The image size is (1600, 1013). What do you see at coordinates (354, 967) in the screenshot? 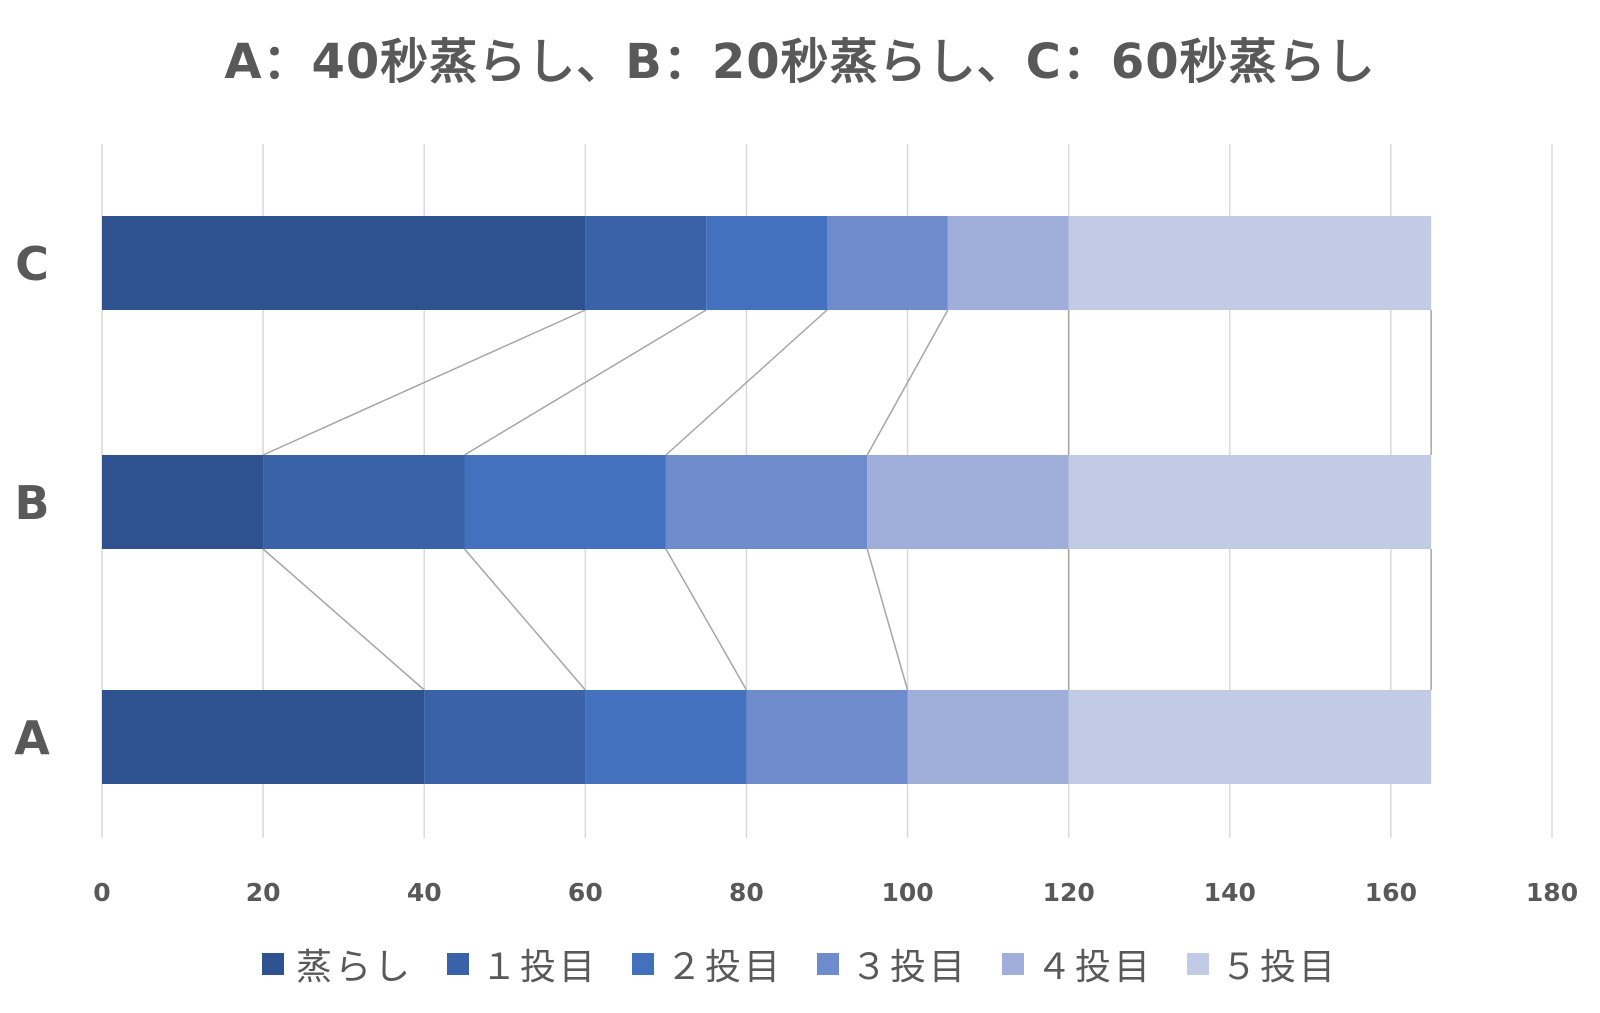
I see `legend-label: 蒸らし` at bounding box center [354, 967].